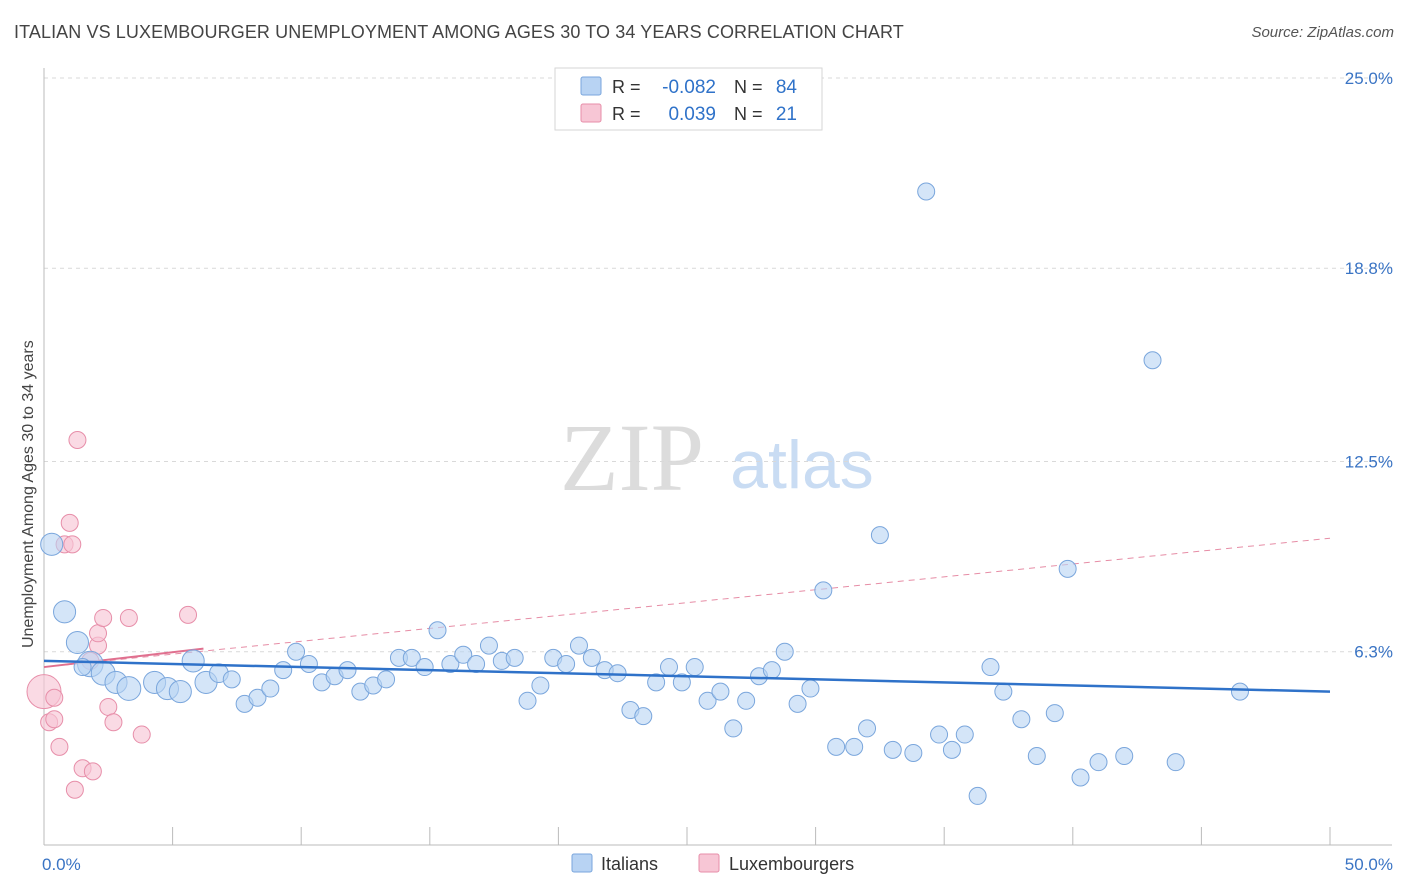  Describe the element at coordinates (629, 864) in the screenshot. I see `bottom-legend-label-italians: Italians` at that location.